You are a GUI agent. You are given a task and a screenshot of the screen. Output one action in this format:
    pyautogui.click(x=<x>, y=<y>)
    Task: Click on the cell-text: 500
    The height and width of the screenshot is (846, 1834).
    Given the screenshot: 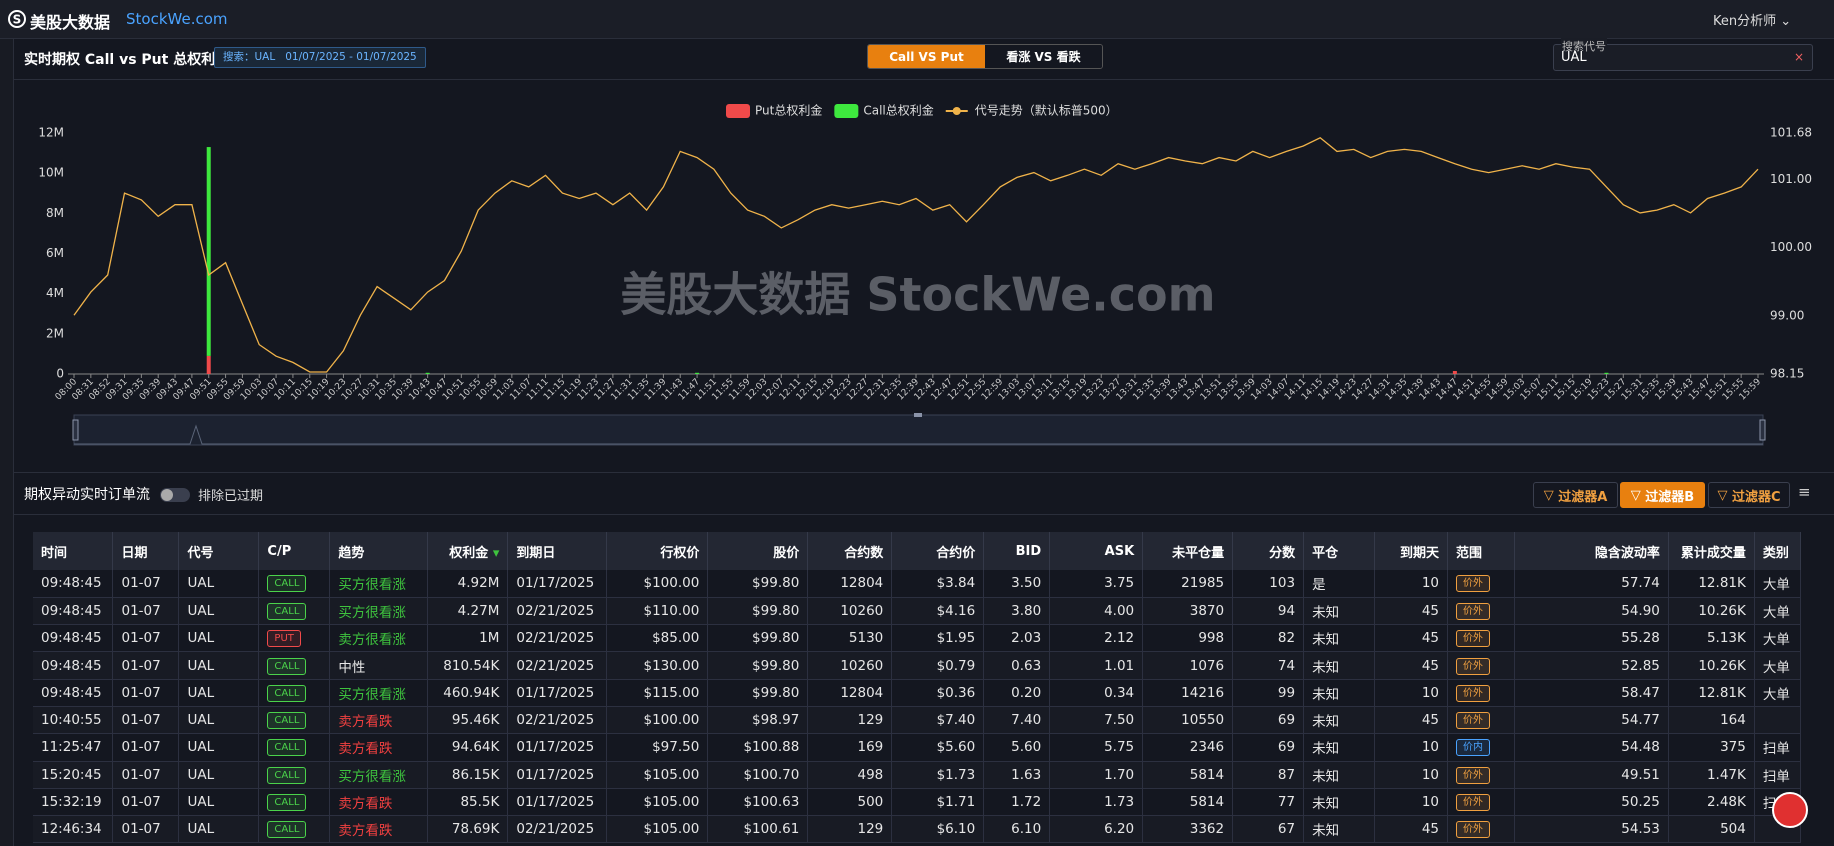 What is the action you would take?
    pyautogui.click(x=870, y=802)
    